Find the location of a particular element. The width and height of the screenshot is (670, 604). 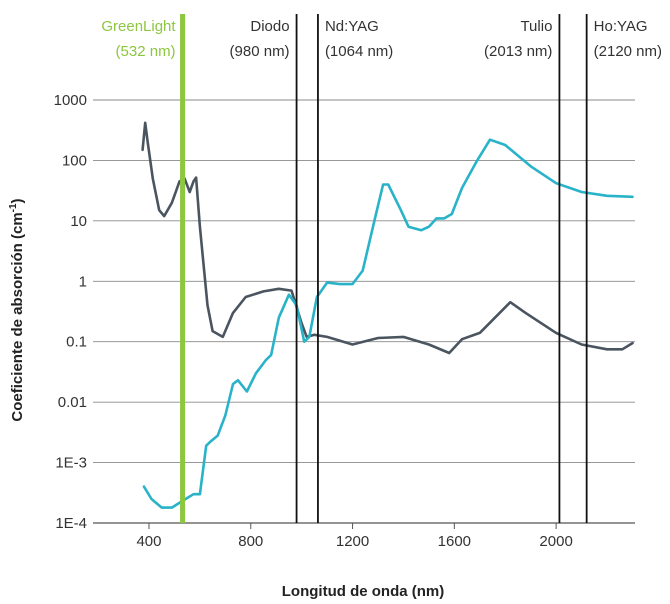

y-axis-title-main: Coeficiente de absorción (cm is located at coordinates (17, 316).